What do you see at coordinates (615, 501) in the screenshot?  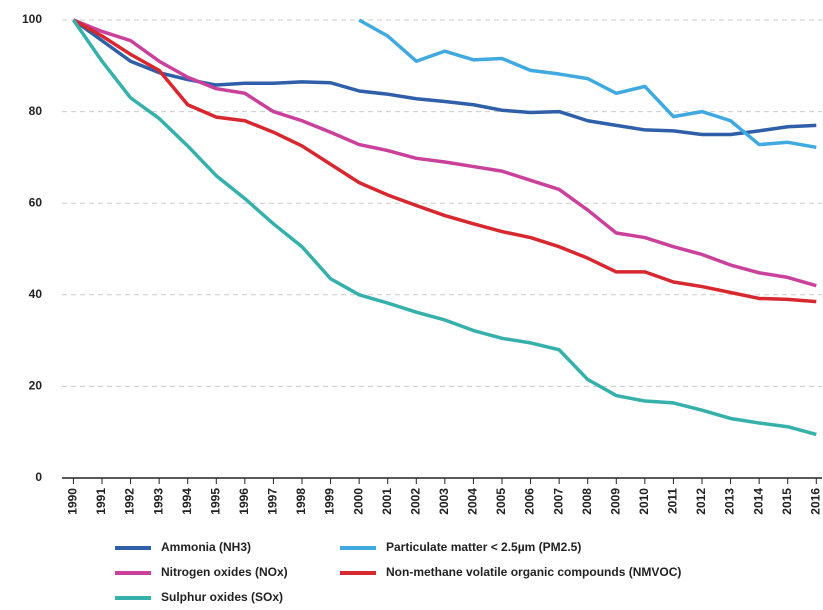 I see `x-tick-label: 2009` at bounding box center [615, 501].